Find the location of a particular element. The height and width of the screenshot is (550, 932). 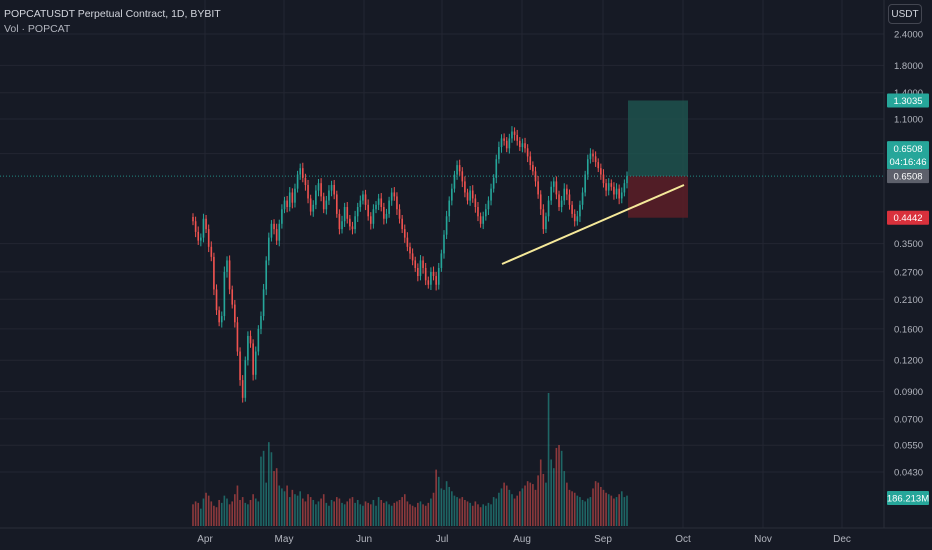

time-axis-label: Oct is located at coordinates (683, 539).